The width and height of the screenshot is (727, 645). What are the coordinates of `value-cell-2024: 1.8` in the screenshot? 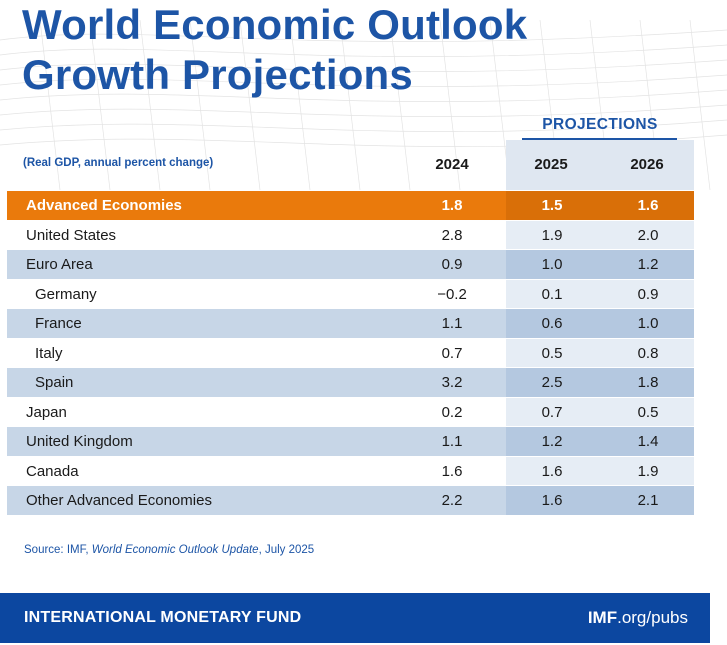 It's located at (452, 205).